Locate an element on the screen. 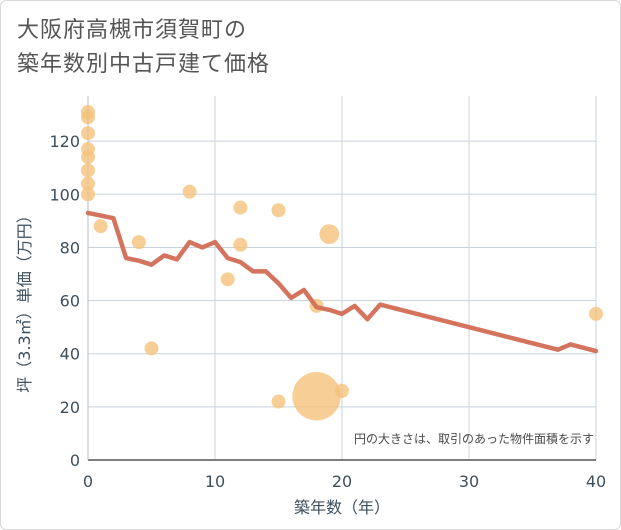 This screenshot has width=621, height=530. y-tick-label: 120 is located at coordinates (64, 141).